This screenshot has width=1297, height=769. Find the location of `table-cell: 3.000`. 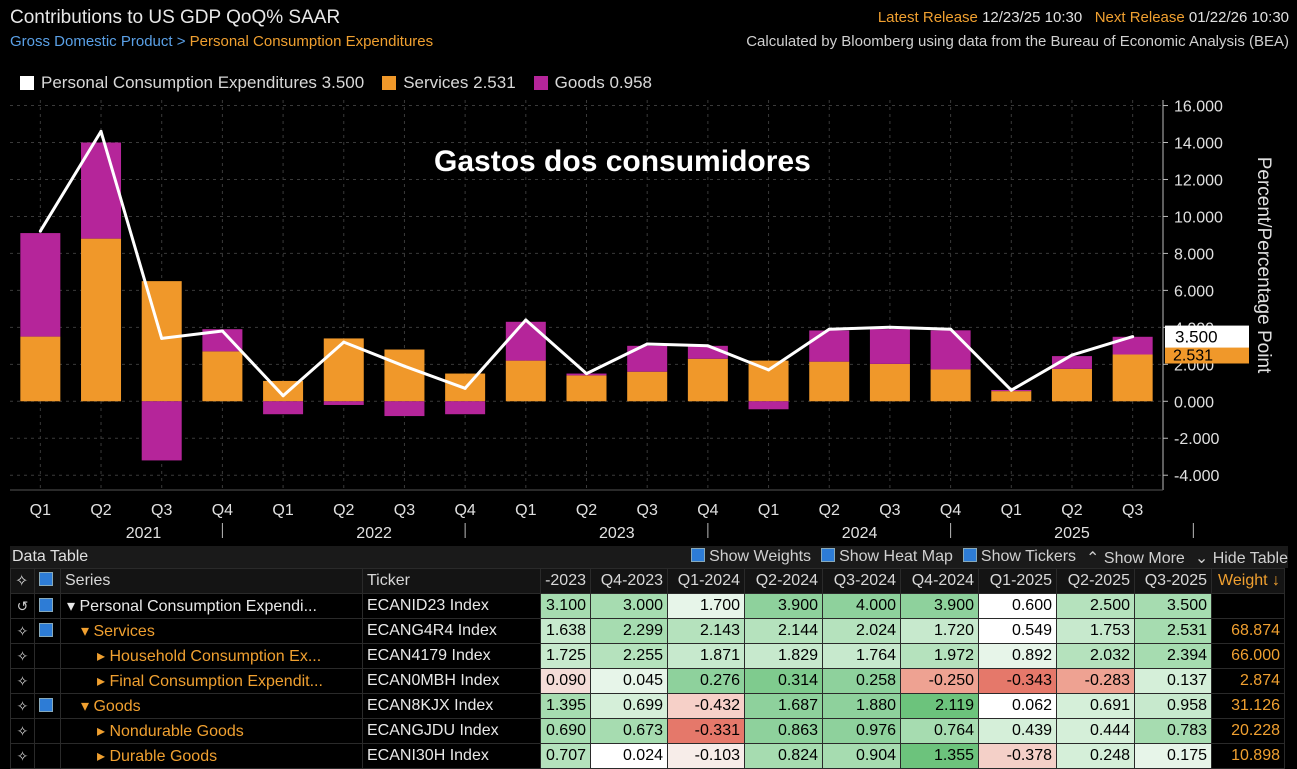

table-cell: 3.000 is located at coordinates (629, 606).